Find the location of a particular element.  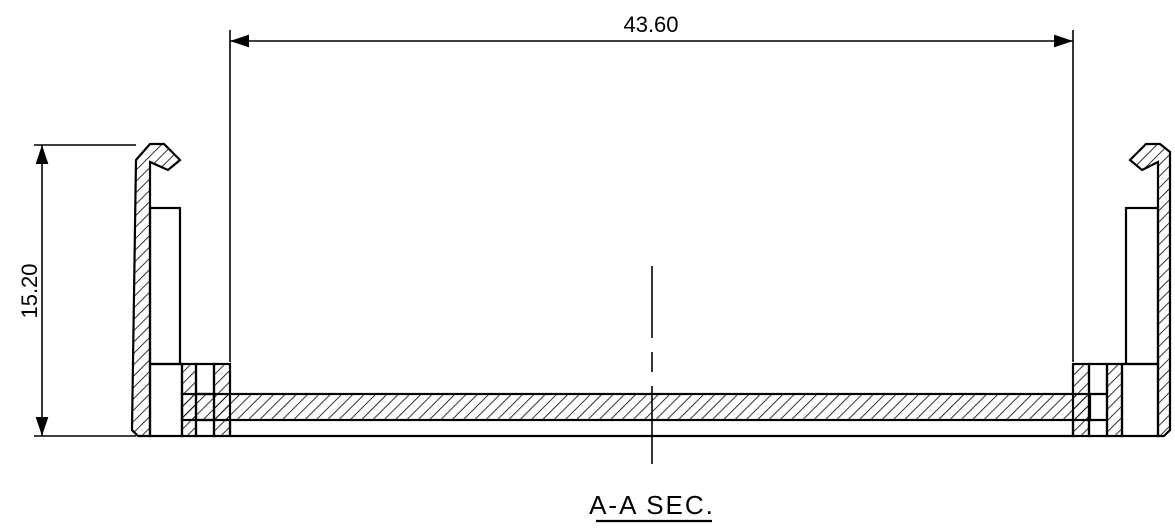

right-wall is located at coordinates (1121, 290).